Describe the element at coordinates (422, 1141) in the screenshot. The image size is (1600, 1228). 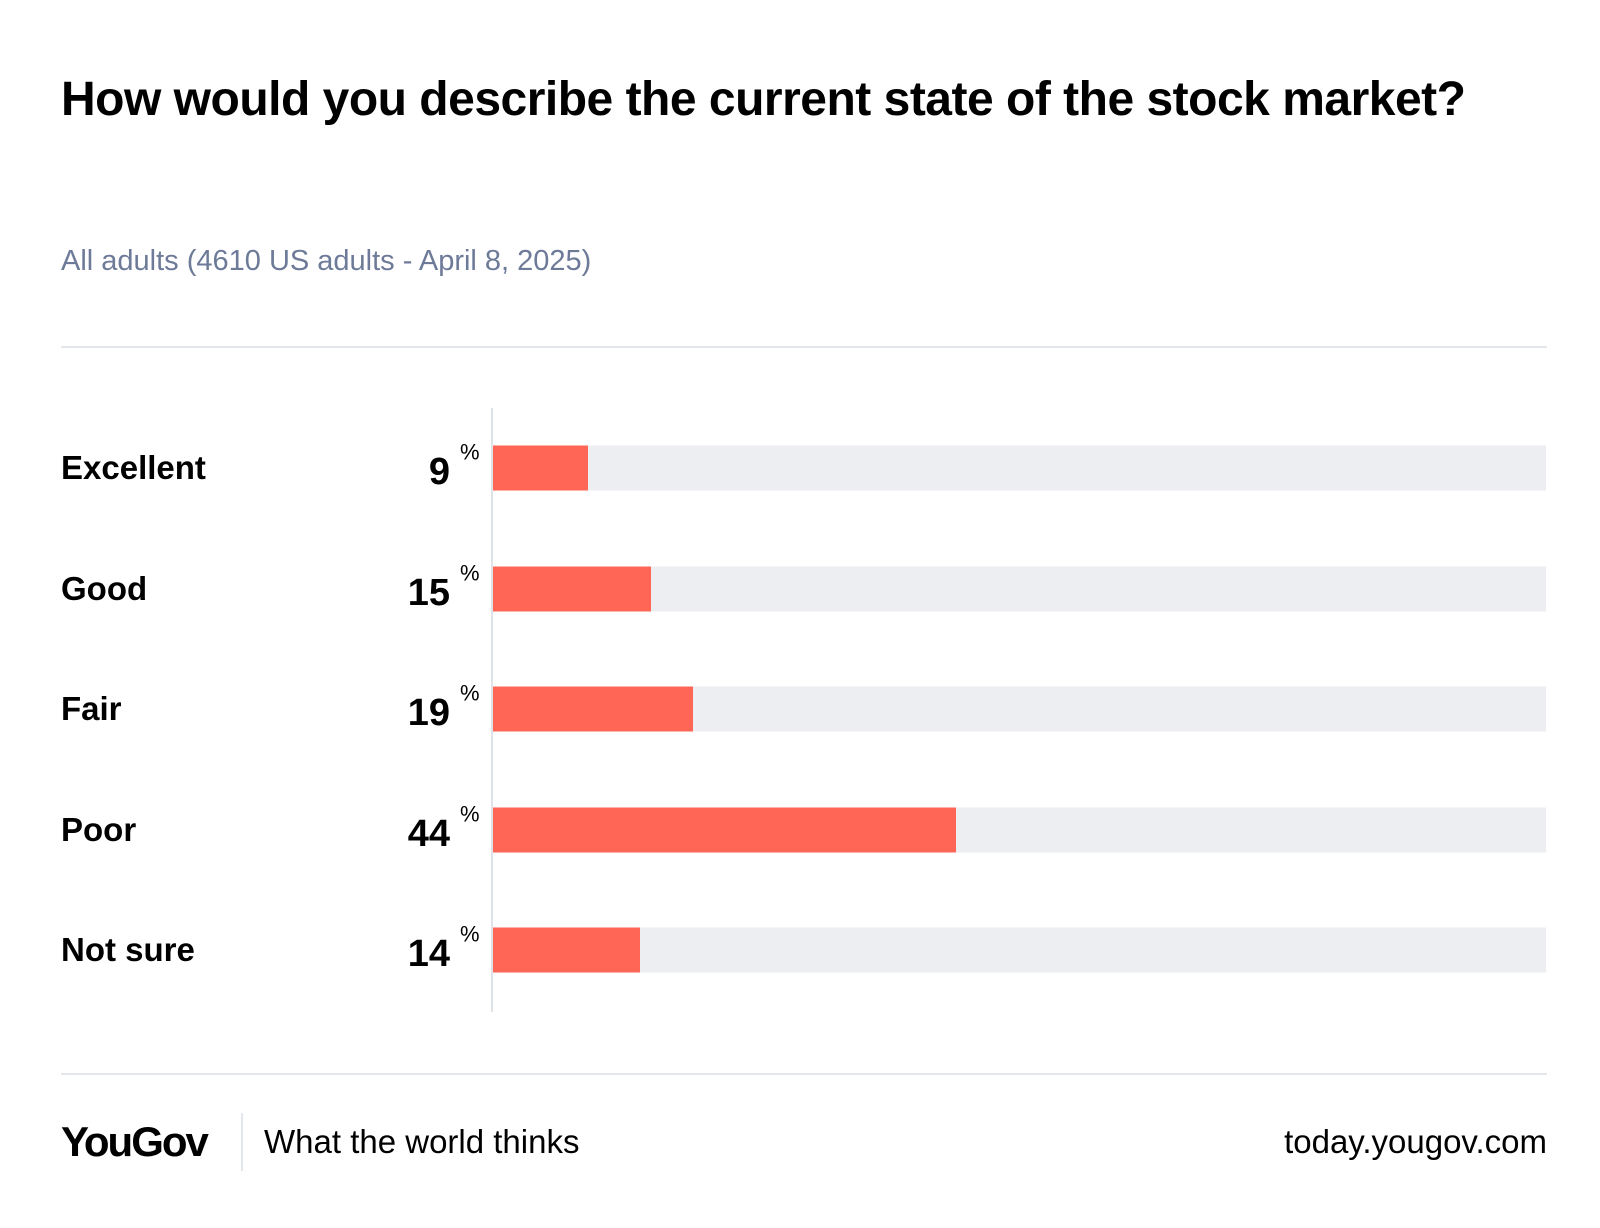
I see `tagline: What the world thinks` at that location.